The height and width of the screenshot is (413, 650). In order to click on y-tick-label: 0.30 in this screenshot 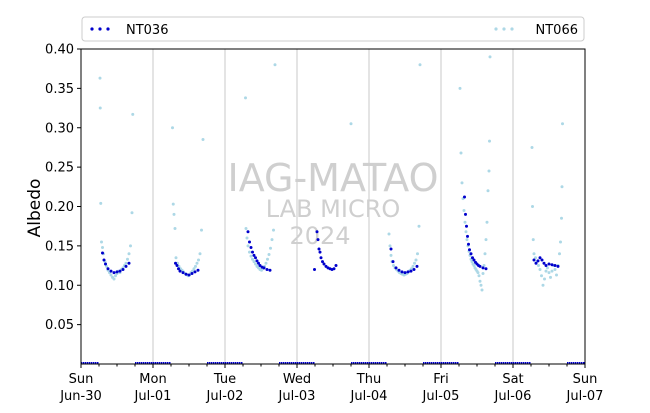, I will do `click(59, 128)`.